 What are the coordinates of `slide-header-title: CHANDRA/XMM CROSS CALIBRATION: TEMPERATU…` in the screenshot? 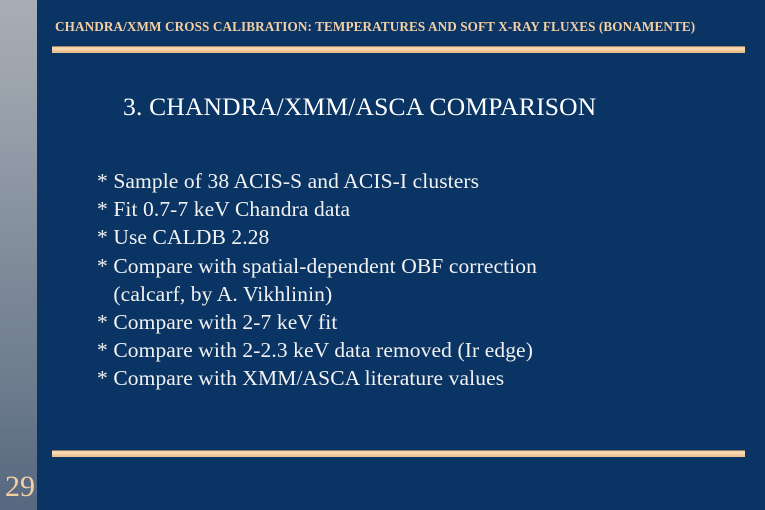 It's located at (375, 26).